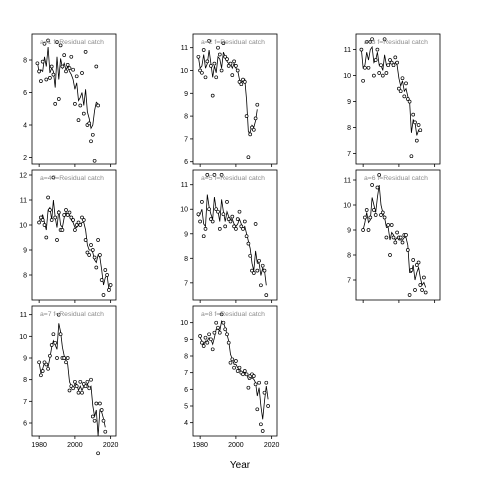 This screenshot has width=480, height=480. I want to click on panel-a=5: 7 8 9 10 11 a=5 f=Residual catch, so click(229, 236).